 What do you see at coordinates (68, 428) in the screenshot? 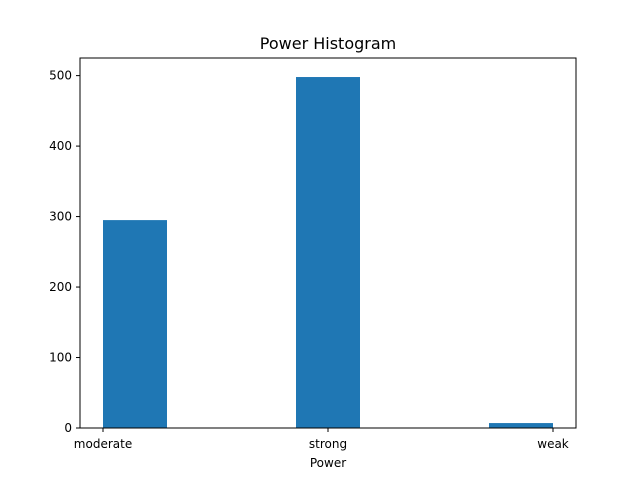
I see `y-tick-label-0: 0` at bounding box center [68, 428].